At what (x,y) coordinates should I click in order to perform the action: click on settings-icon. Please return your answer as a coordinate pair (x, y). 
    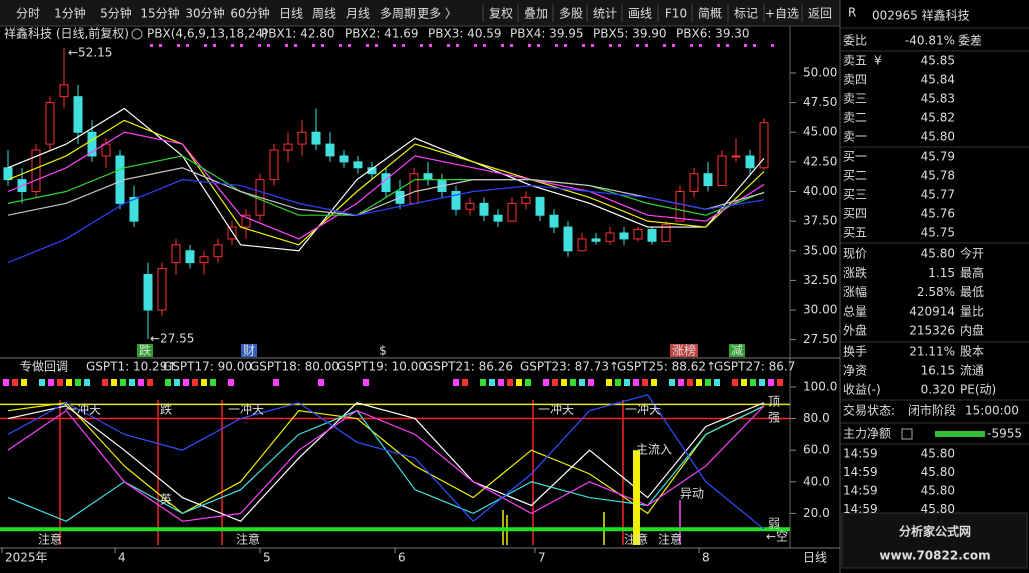
    Looking at the image, I should click on (137, 34).